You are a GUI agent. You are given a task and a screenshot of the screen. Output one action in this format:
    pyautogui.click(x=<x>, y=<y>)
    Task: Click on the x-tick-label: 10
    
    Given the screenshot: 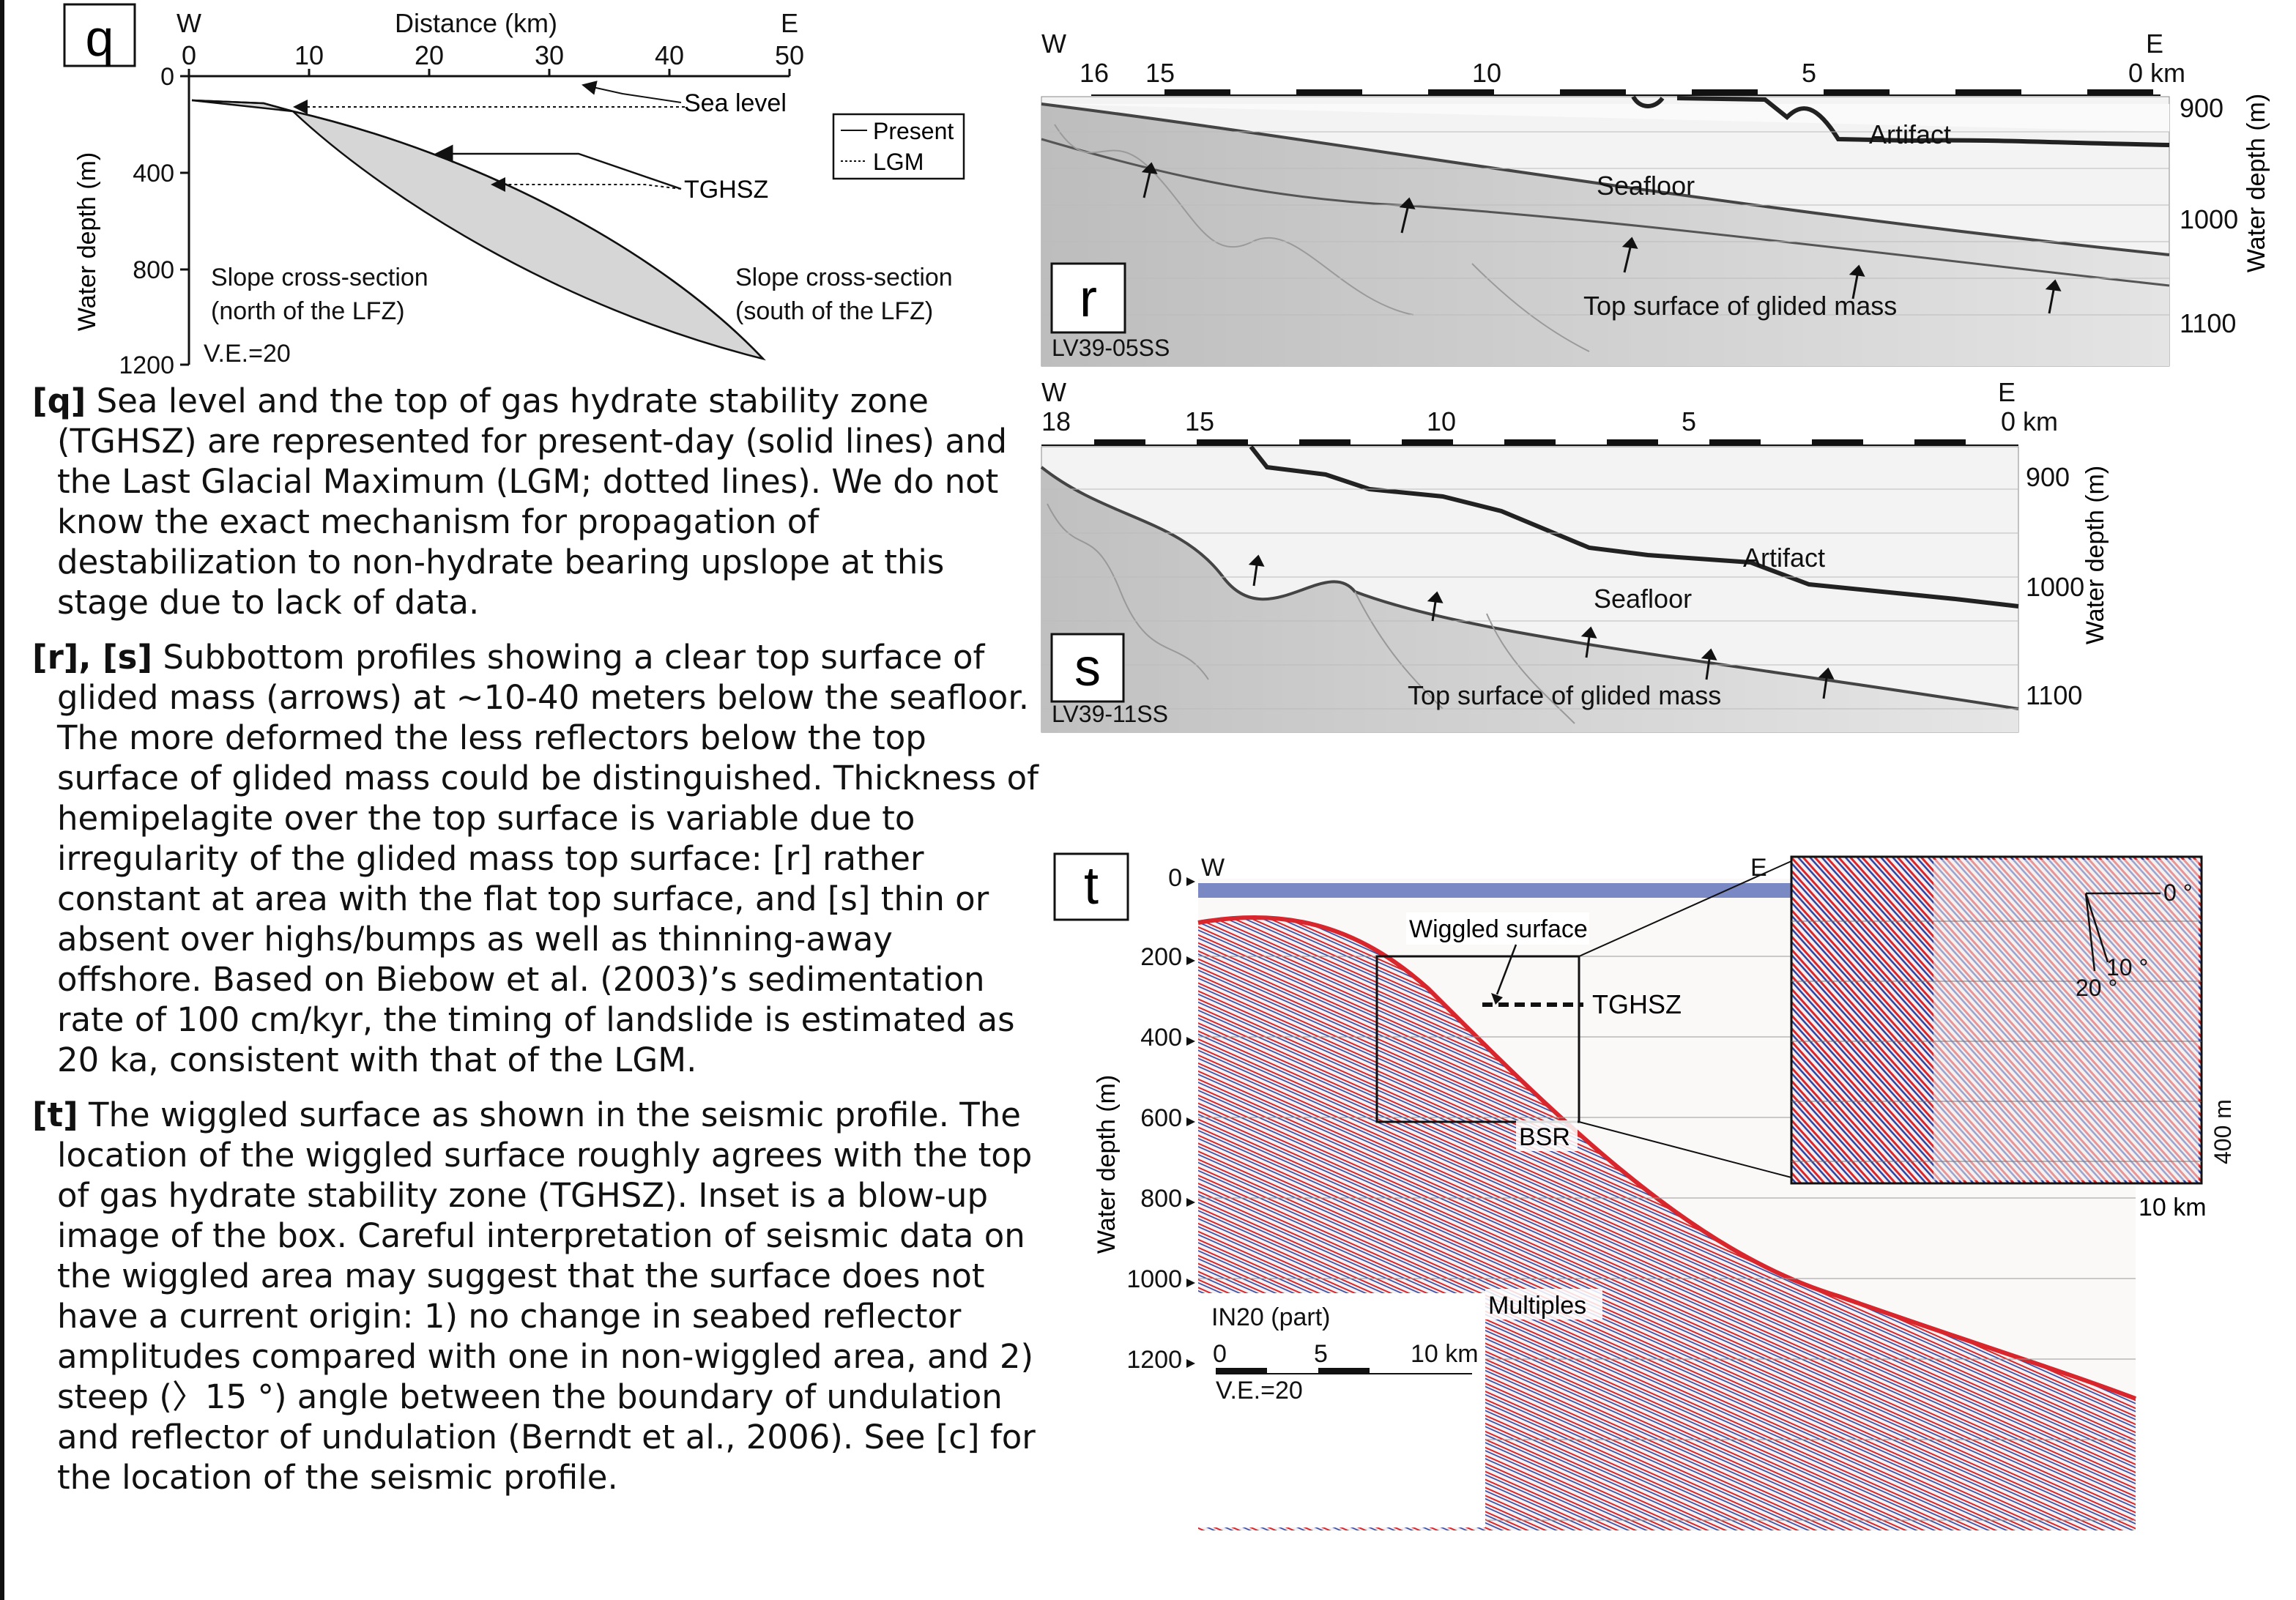 What is the action you would take?
    pyautogui.click(x=309, y=55)
    